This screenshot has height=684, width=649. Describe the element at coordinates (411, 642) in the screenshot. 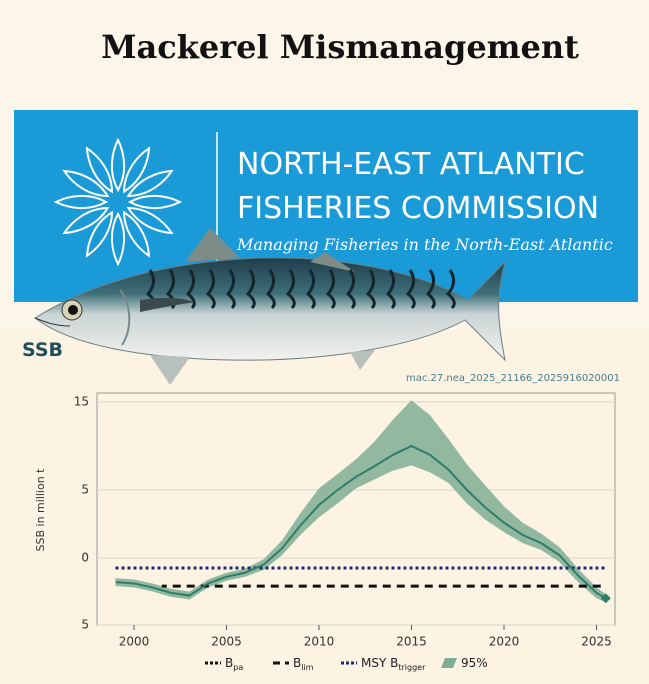

I see `x-tick-label: 2015` at that location.